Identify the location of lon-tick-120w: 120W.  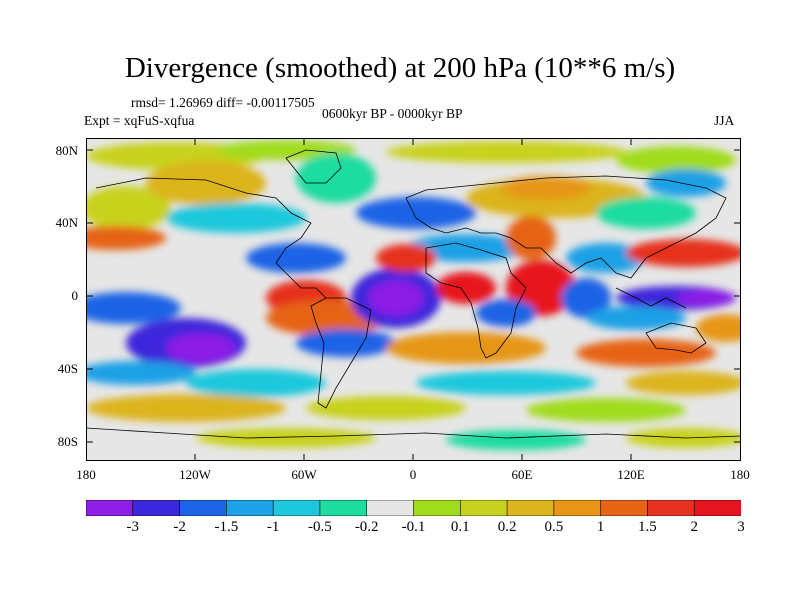
(195, 474).